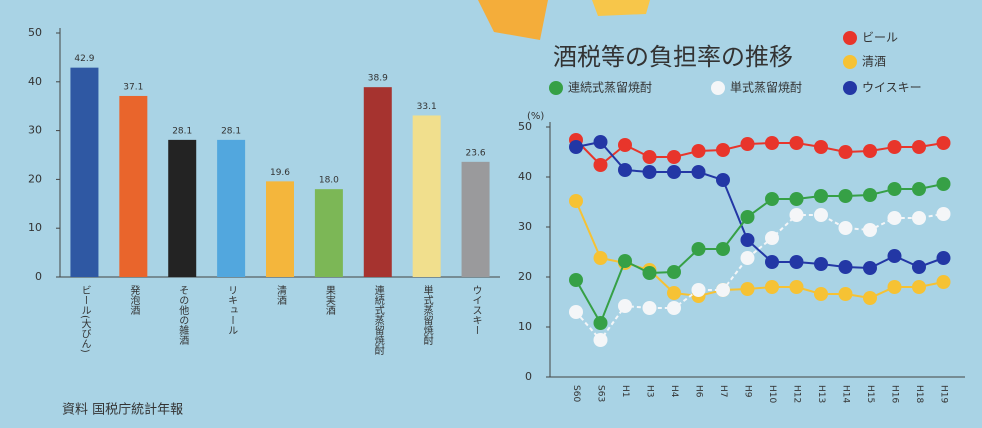 This screenshot has width=982, height=428. I want to click on x-tick-label: H15, so click(870, 394).